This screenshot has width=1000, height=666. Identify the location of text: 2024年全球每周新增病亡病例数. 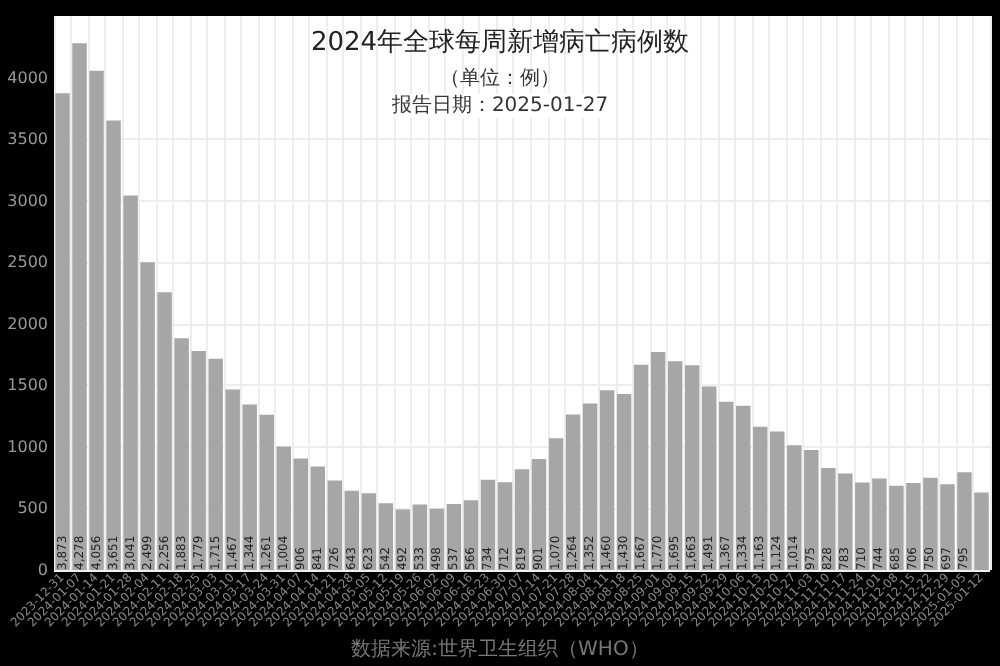
(500, 42).